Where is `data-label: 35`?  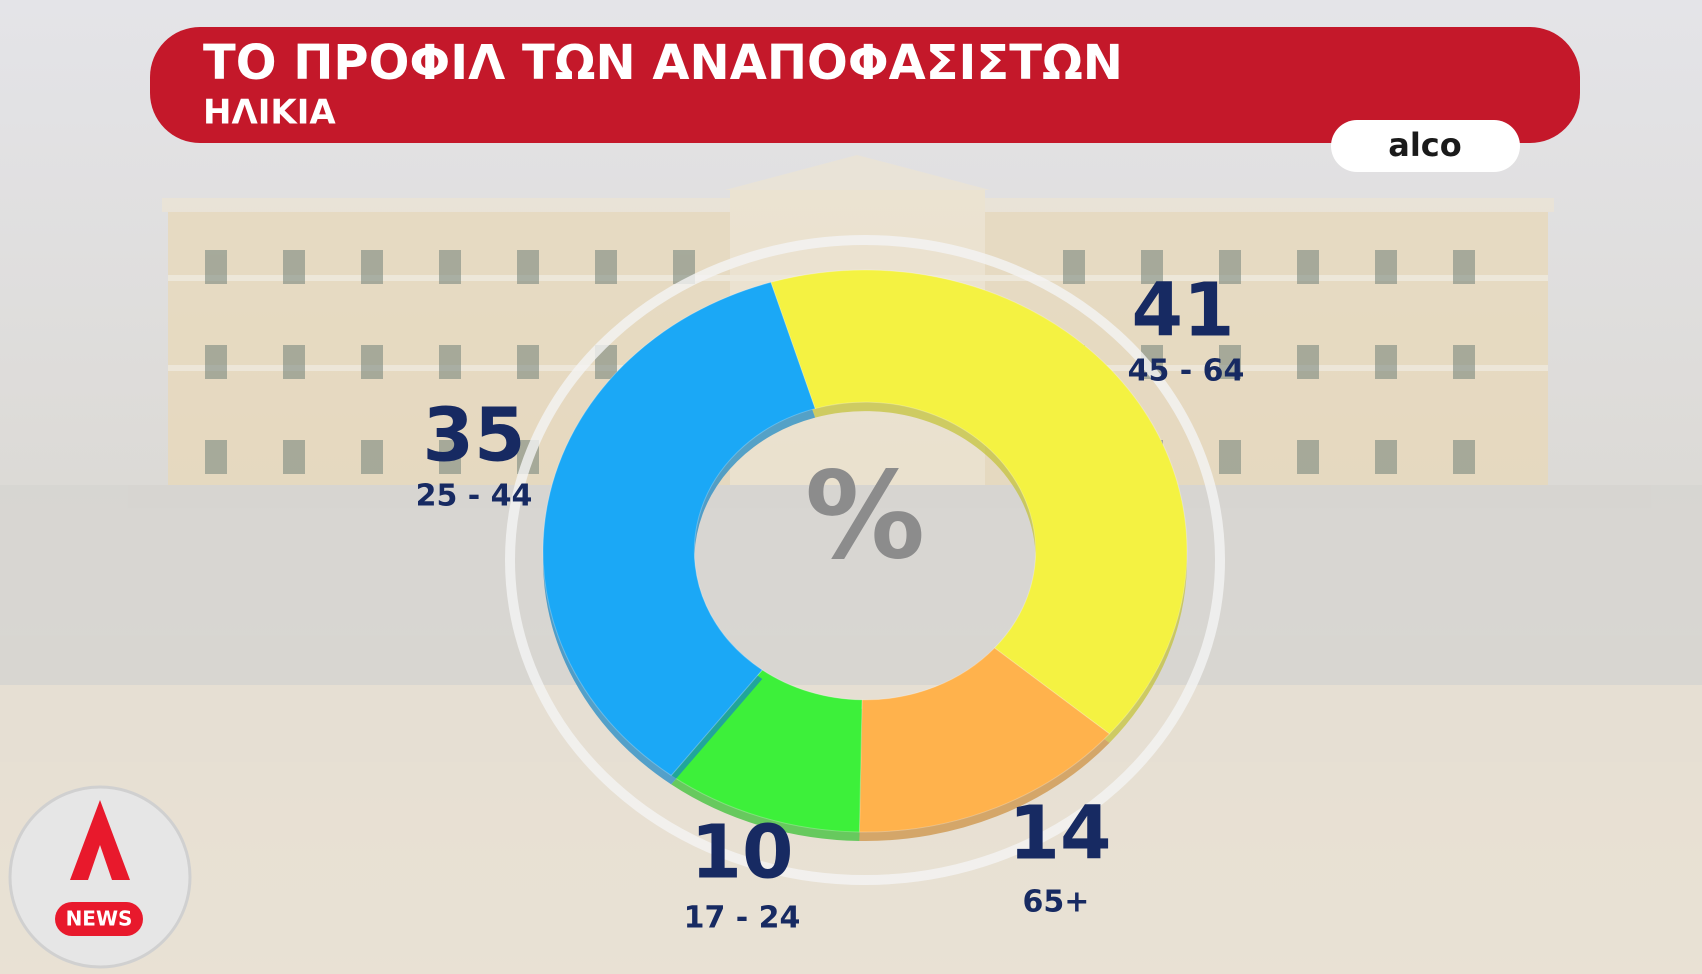
data-label: 35 is located at coordinates (474, 436).